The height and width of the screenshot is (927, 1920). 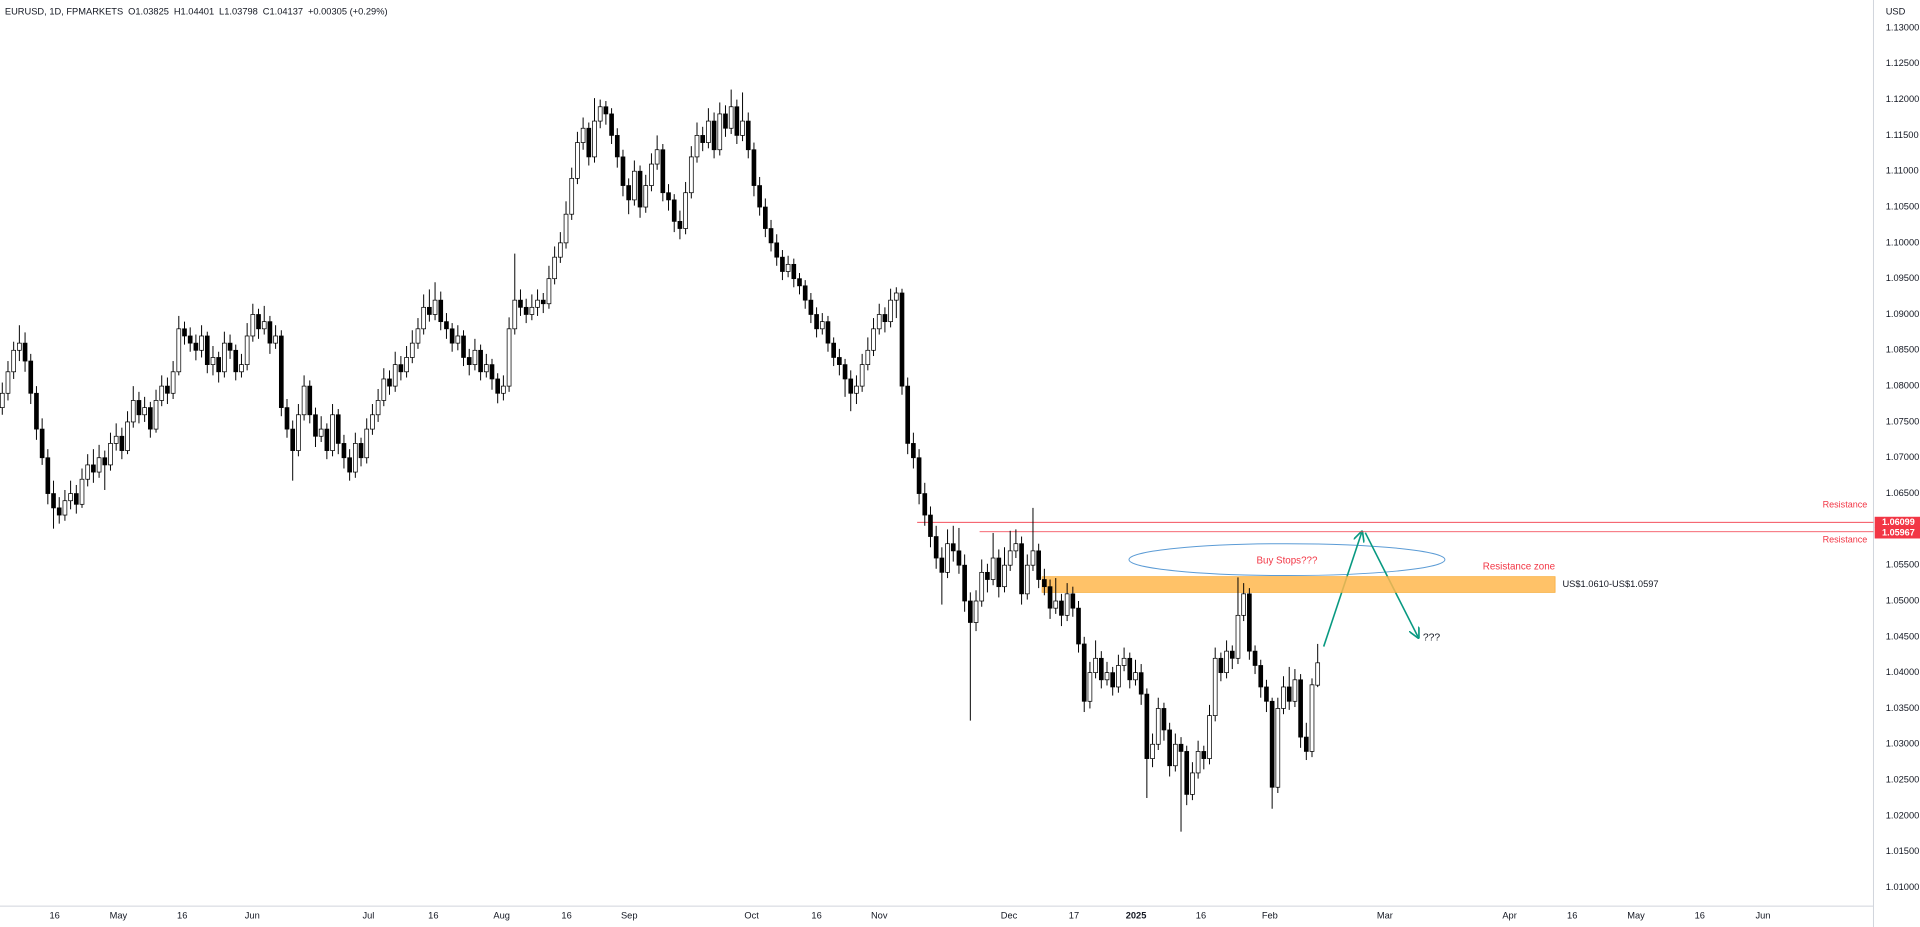 What do you see at coordinates (241, 12) in the screenshot?
I see `ohlc-value: 1.03798` at bounding box center [241, 12].